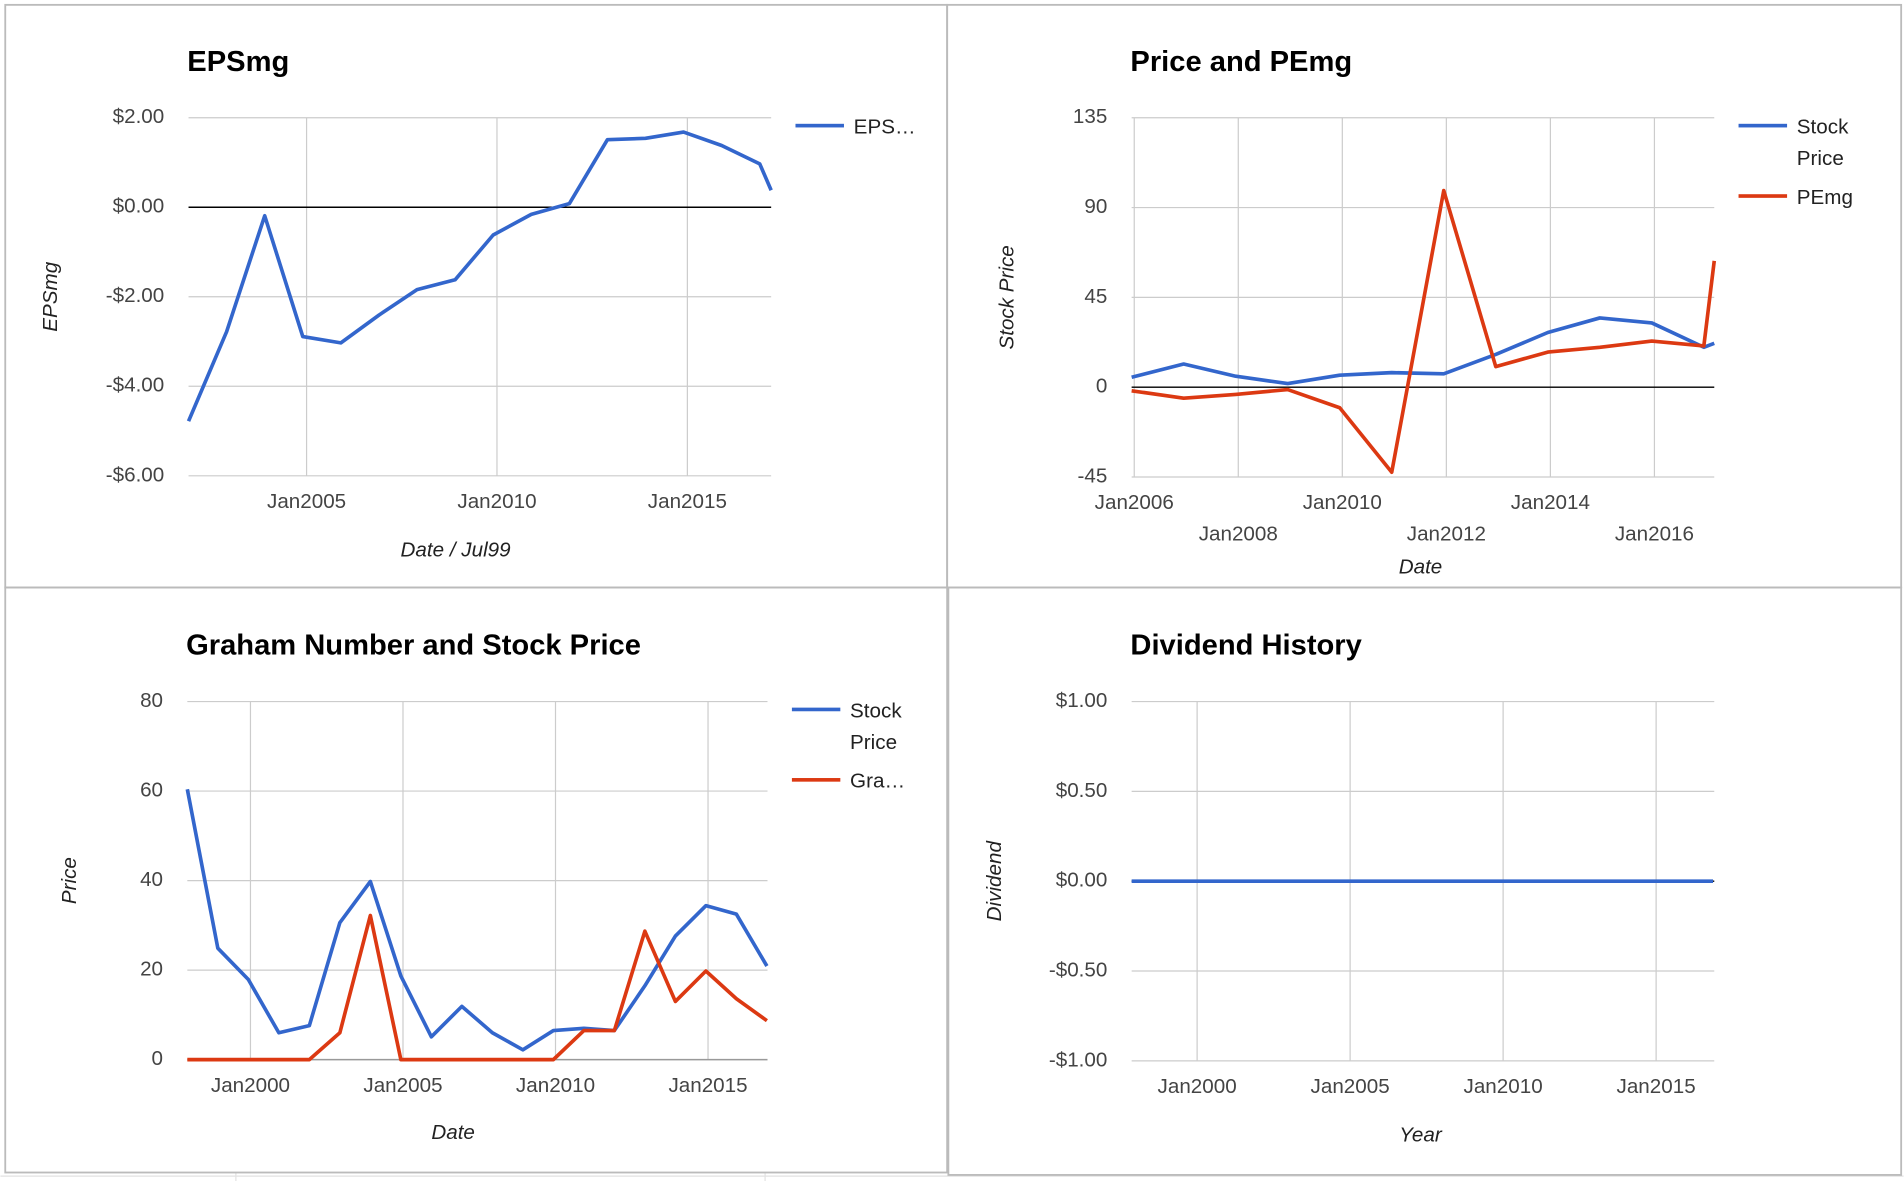 Image resolution: width=1904 pixels, height=1181 pixels. I want to click on legend: Stock Price PEmg, so click(1817, 163).